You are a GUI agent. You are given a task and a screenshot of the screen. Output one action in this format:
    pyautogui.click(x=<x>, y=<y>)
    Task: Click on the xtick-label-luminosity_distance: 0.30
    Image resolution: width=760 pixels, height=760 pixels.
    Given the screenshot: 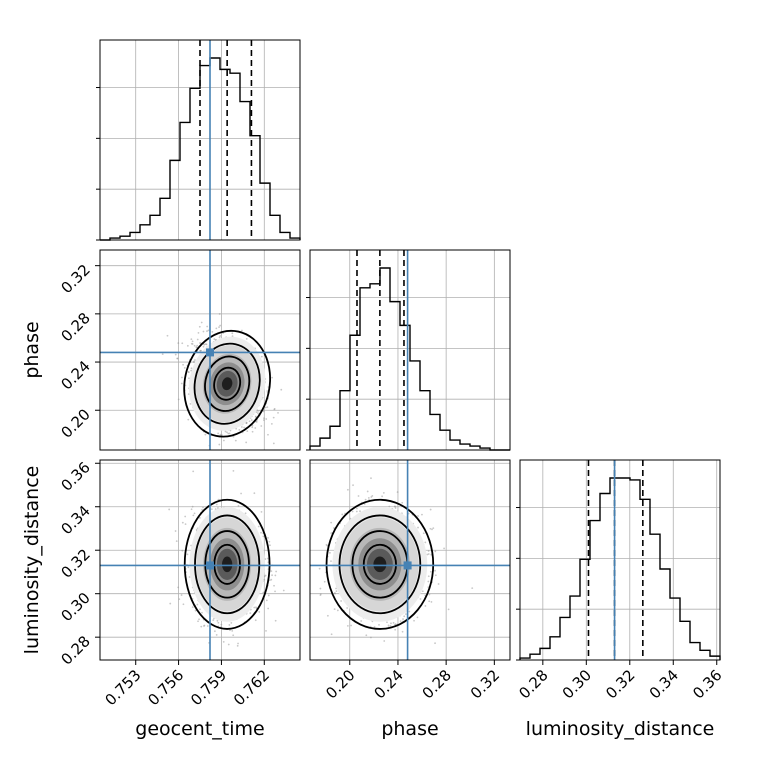 What is the action you would take?
    pyautogui.click(x=577, y=684)
    